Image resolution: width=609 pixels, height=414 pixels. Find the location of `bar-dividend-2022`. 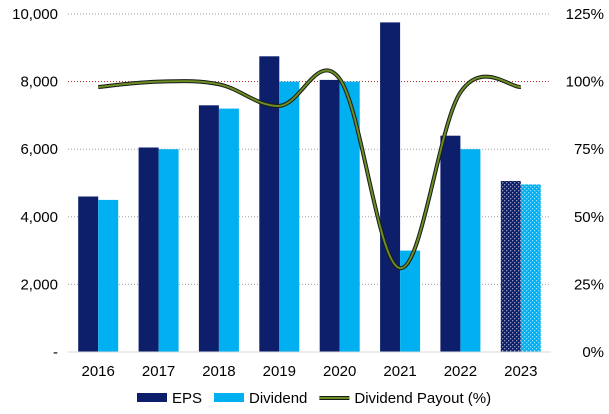

bar-dividend-2022 is located at coordinates (470, 250).